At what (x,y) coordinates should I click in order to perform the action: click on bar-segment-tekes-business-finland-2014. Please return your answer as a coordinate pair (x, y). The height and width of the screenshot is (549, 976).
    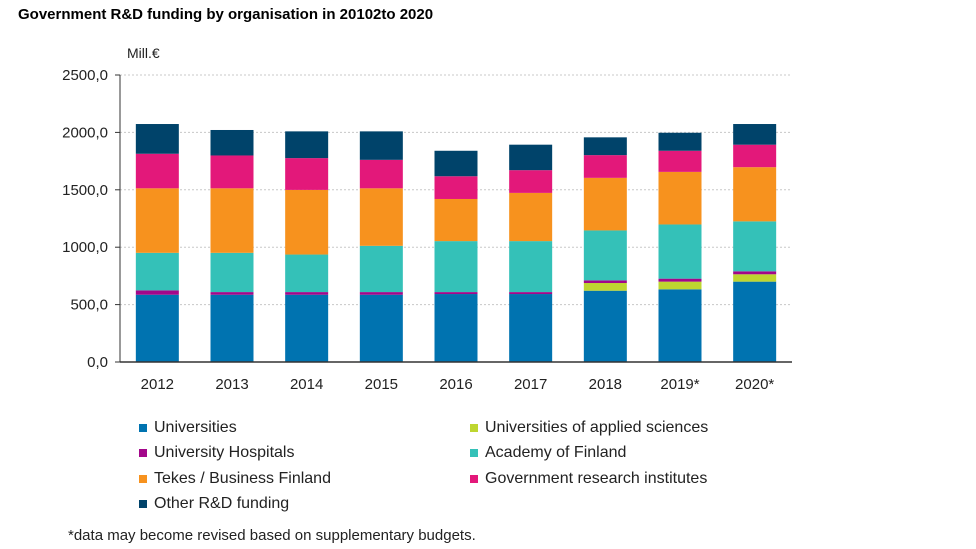
    Looking at the image, I should click on (307, 222).